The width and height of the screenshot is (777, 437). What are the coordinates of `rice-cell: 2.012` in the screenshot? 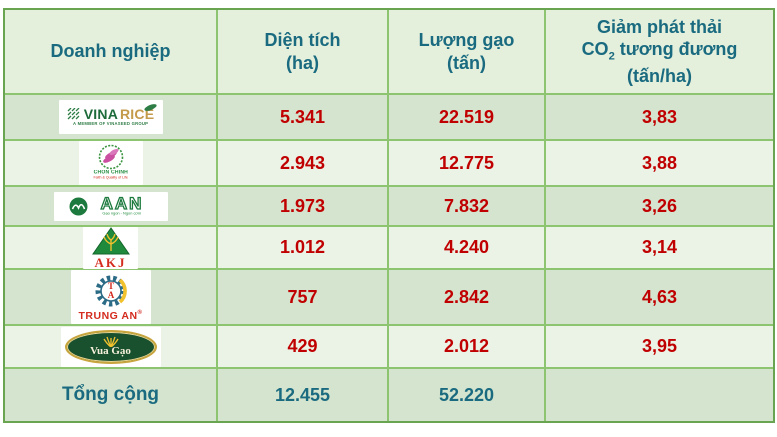 It's located at (467, 347).